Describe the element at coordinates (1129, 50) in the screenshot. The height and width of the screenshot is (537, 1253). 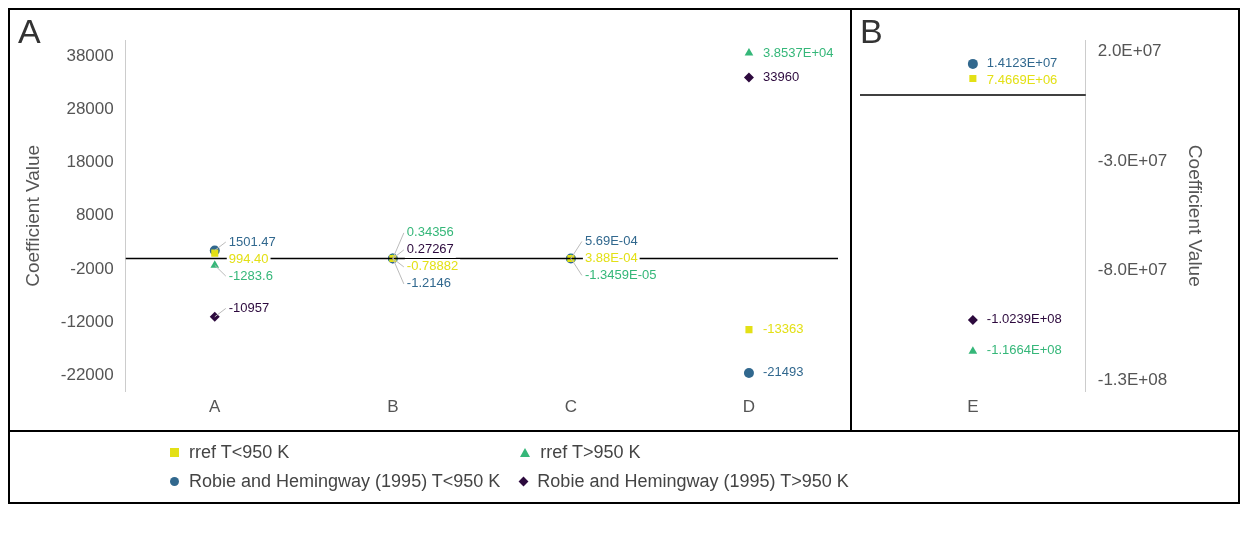
I see `y-tick-label: 2.0E+07` at that location.